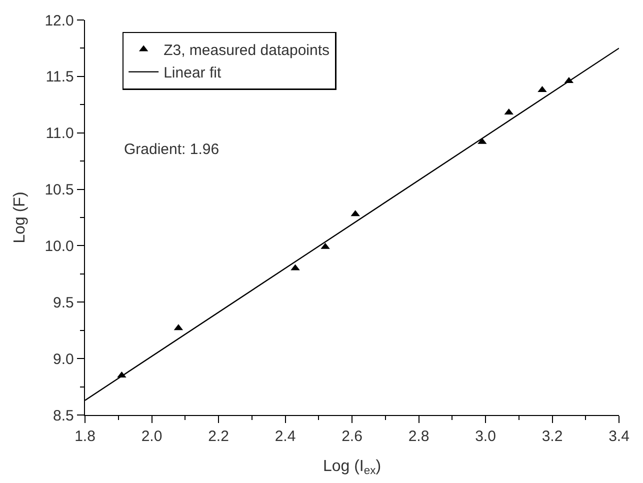  What do you see at coordinates (59, 190) in the screenshot?
I see `y-tick-label: 10.5` at bounding box center [59, 190].